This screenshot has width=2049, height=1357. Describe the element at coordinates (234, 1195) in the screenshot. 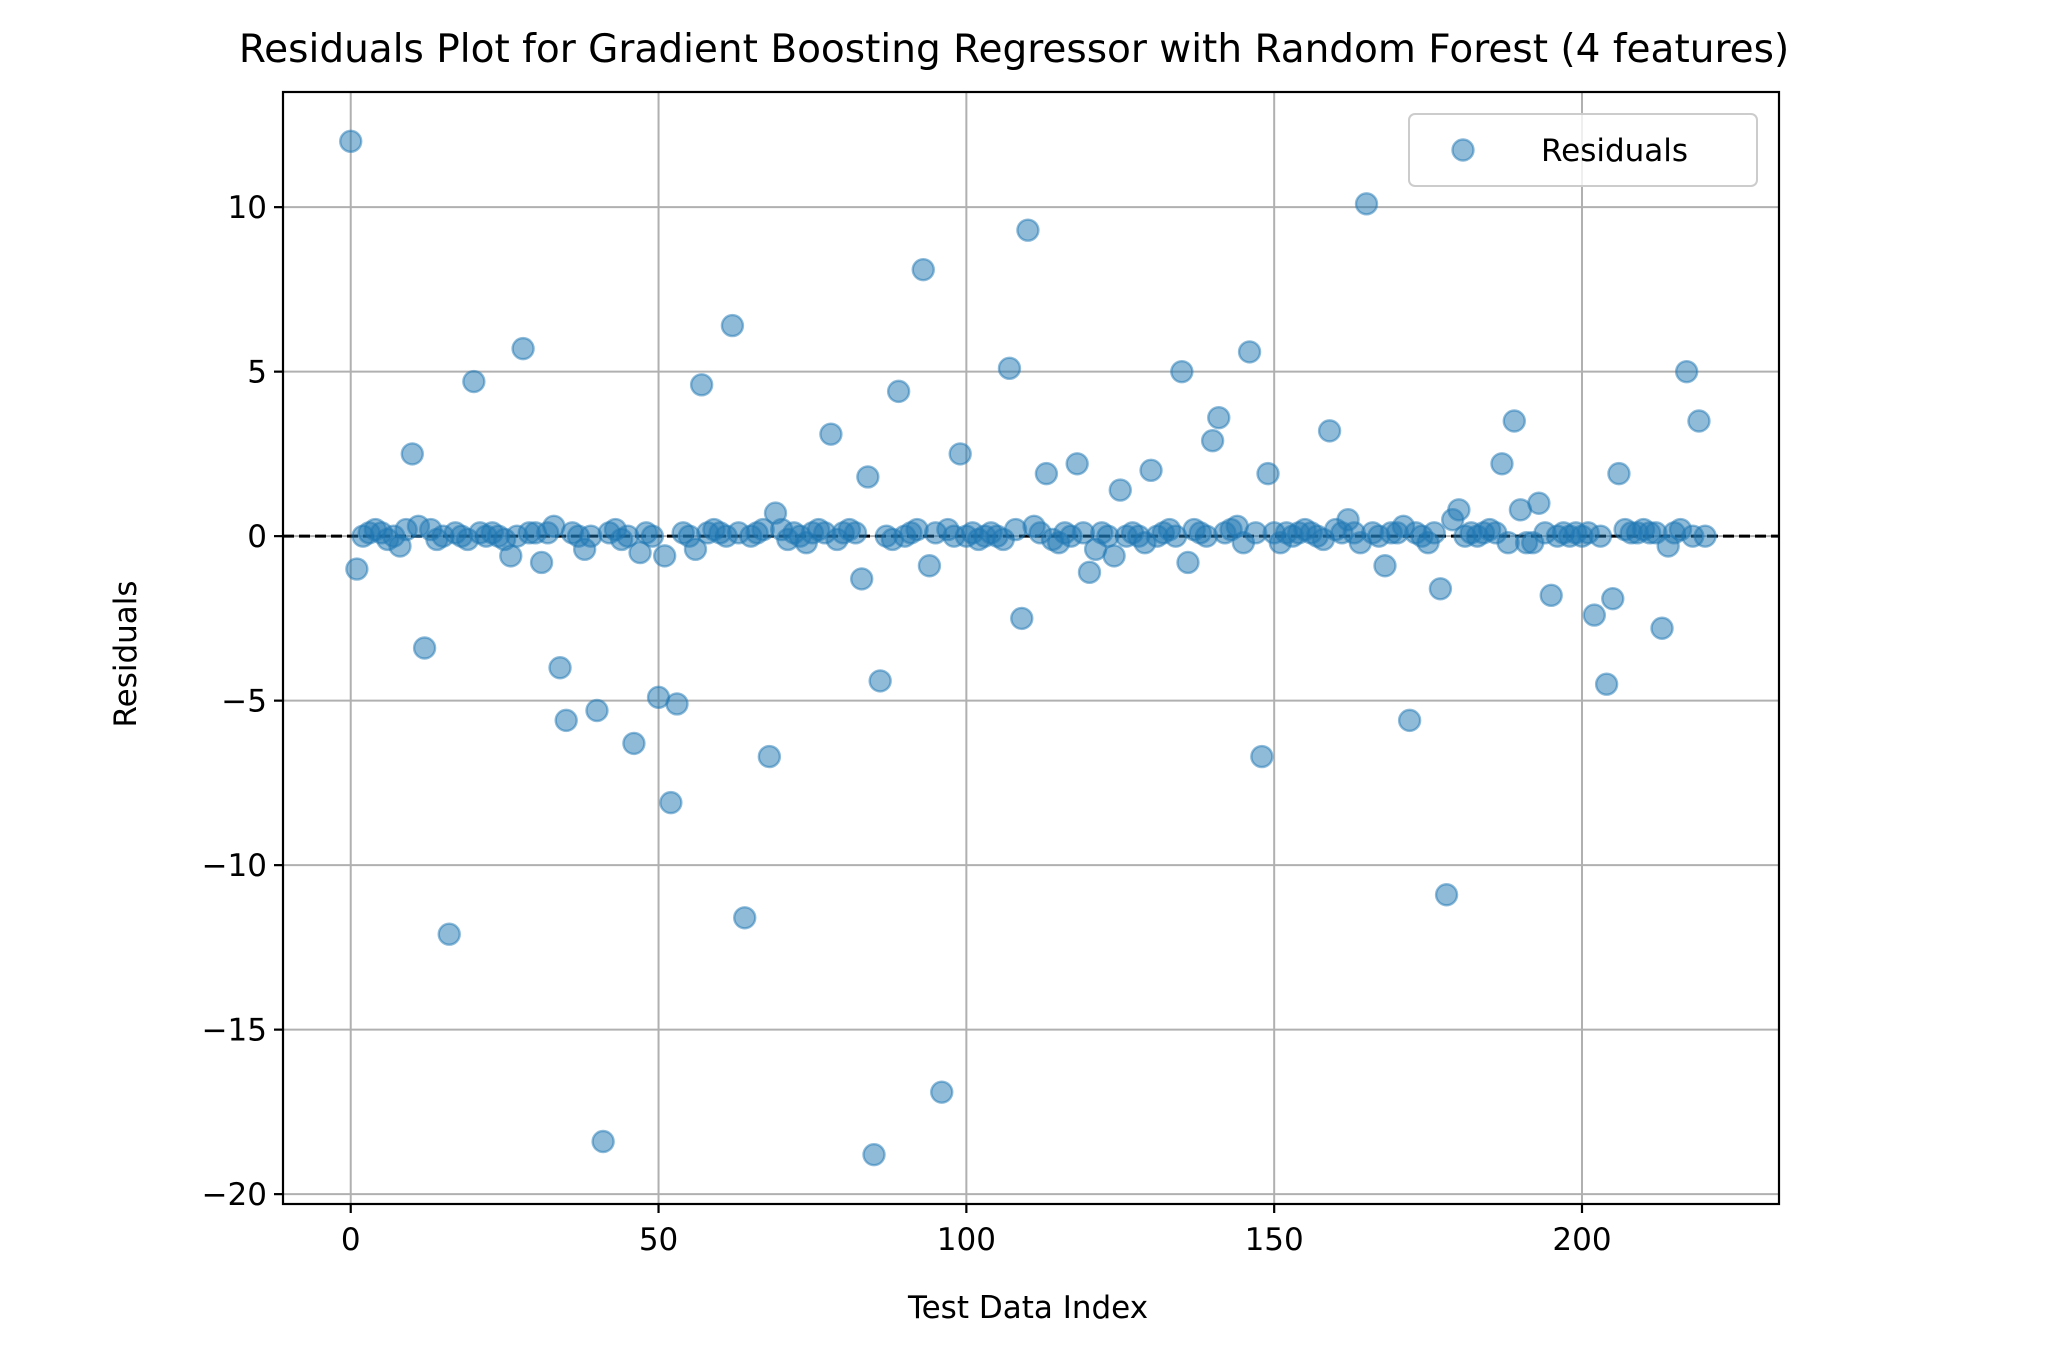

I see `y-tick-label: −20` at that location.